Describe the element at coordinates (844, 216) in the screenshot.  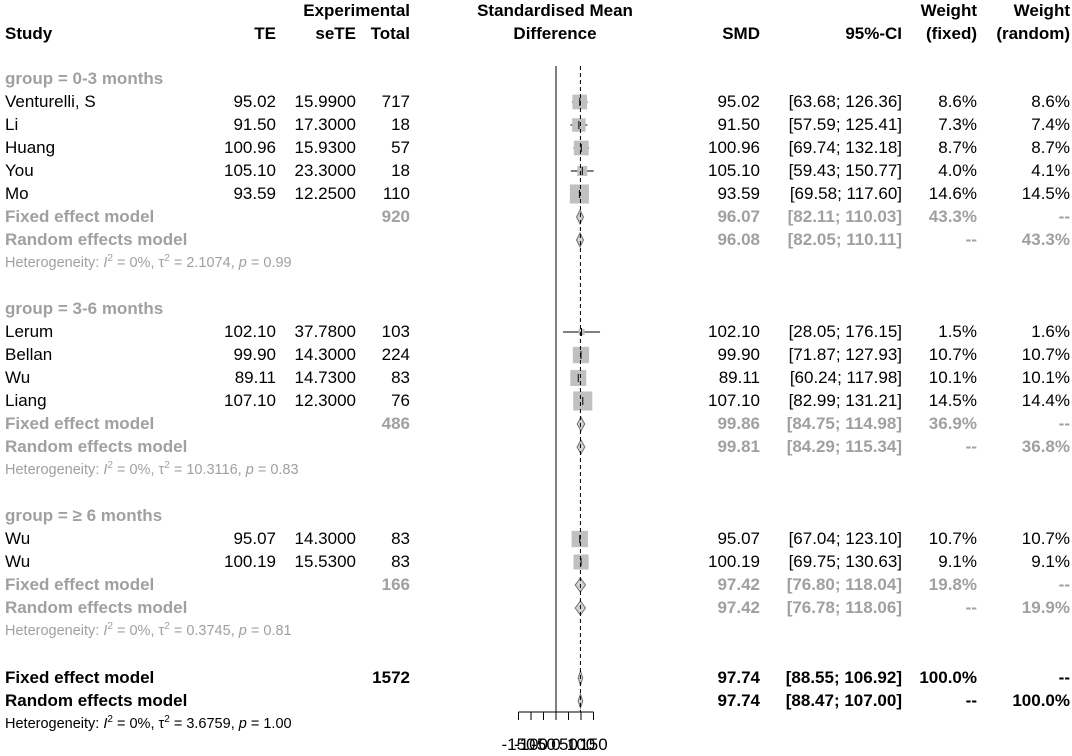
I see `model-ci: [82.11; 110.03]` at that location.